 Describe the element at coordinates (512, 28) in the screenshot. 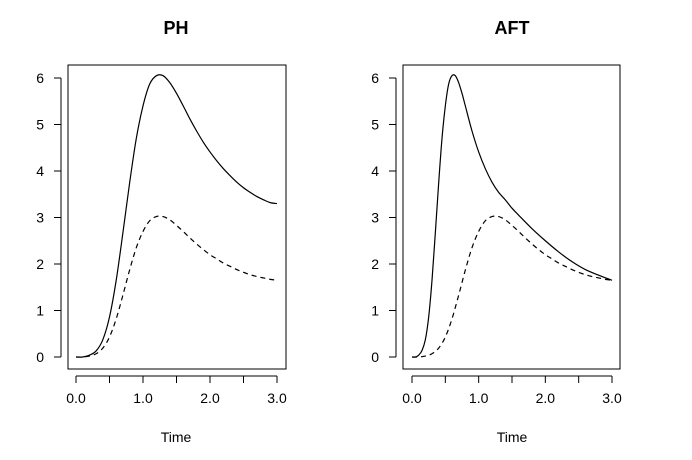

I see `panel-title: AFT` at that location.